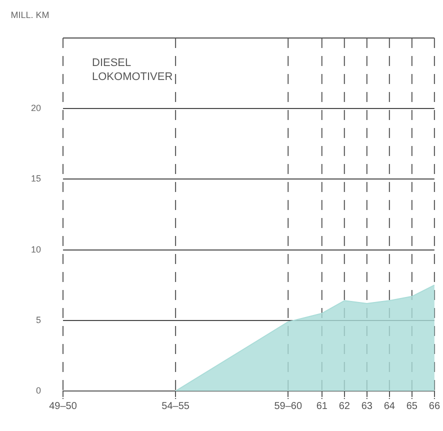 This screenshot has width=443, height=431. What do you see at coordinates (288, 406) in the screenshot?
I see `x-tick-label: 59–60` at bounding box center [288, 406].